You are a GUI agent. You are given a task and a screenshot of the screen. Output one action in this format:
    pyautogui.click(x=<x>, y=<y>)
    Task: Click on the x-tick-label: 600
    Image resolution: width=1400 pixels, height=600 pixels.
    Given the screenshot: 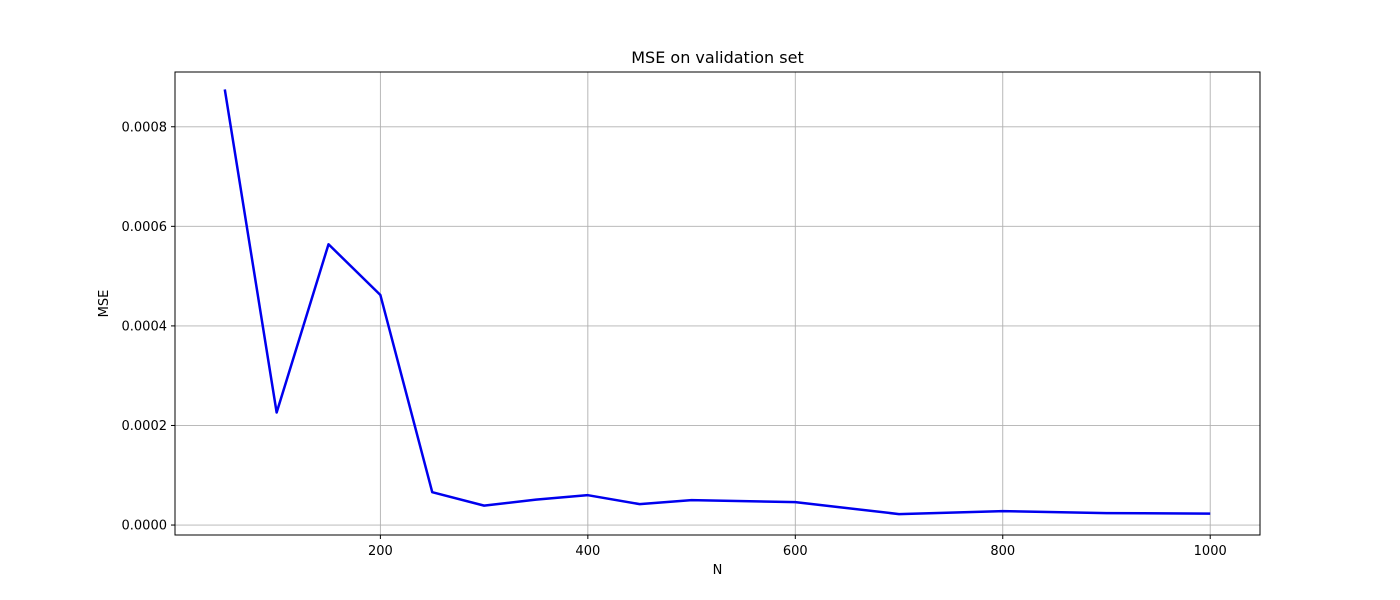 What is the action you would take?
    pyautogui.click(x=795, y=551)
    